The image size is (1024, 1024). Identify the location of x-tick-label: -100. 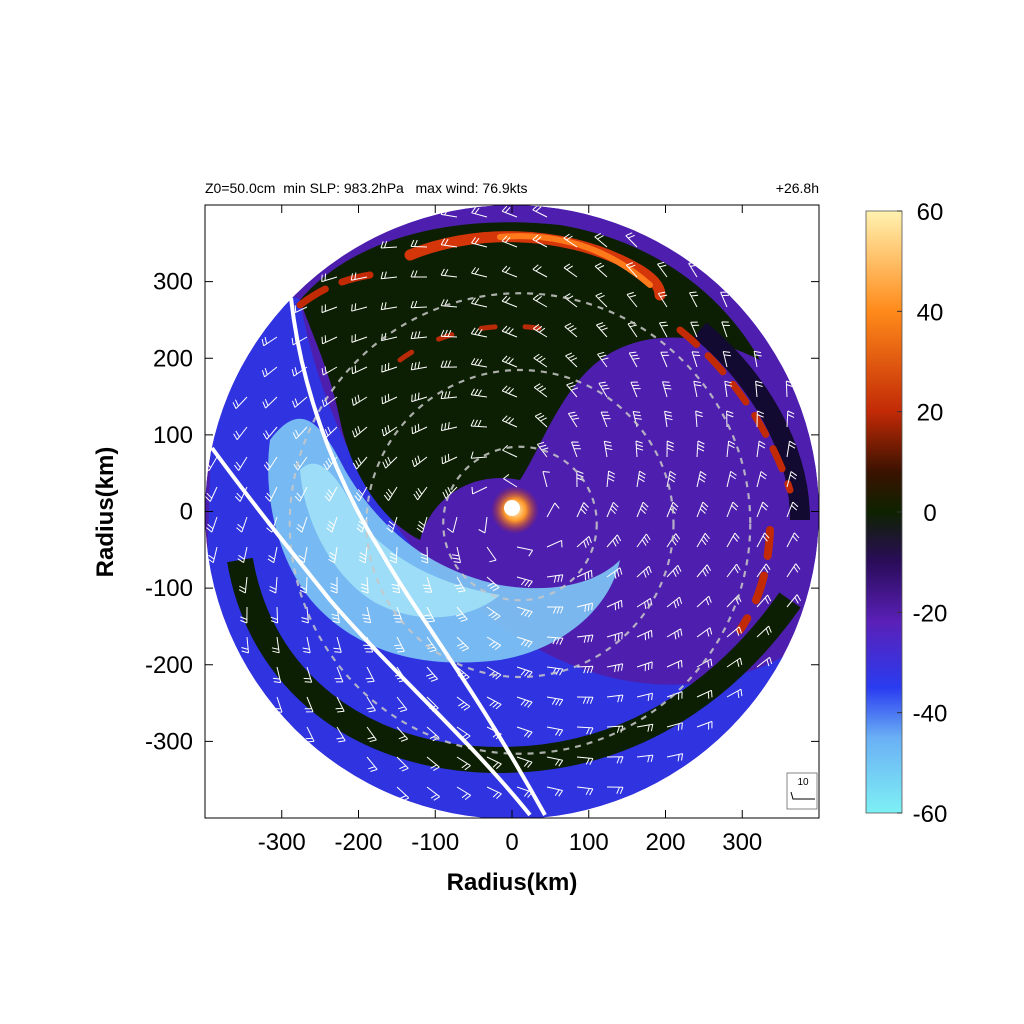
(435, 842).